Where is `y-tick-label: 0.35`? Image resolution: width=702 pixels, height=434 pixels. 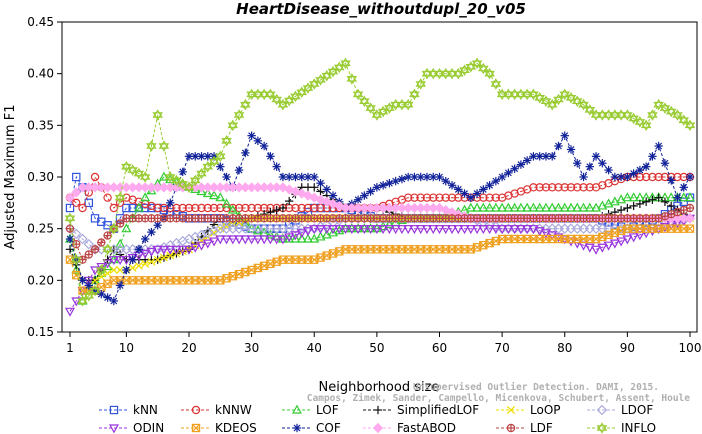 y-tick-label: 0.35 is located at coordinates (40, 125).